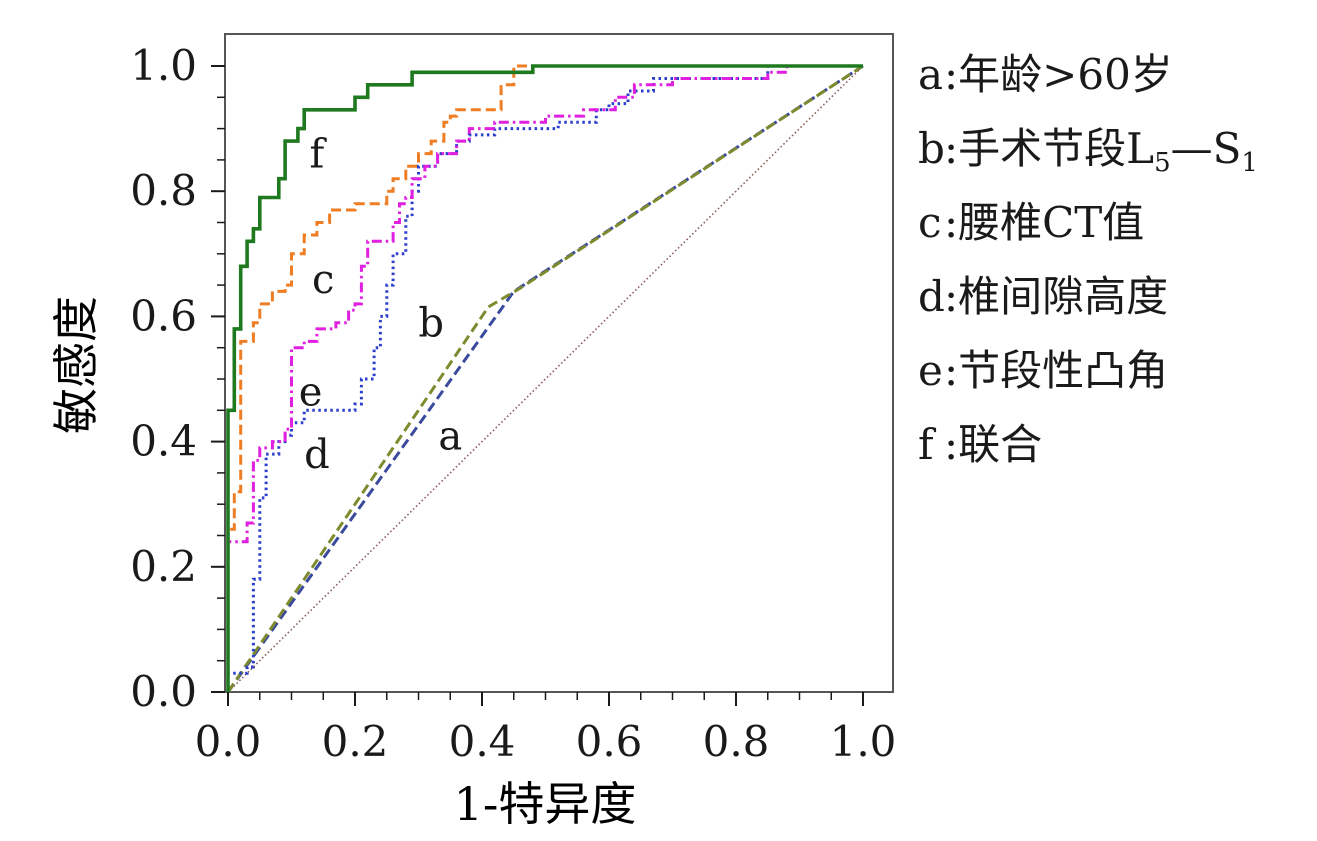  What do you see at coordinates (318, 155) in the screenshot?
I see `curve-label-f: f` at bounding box center [318, 155].